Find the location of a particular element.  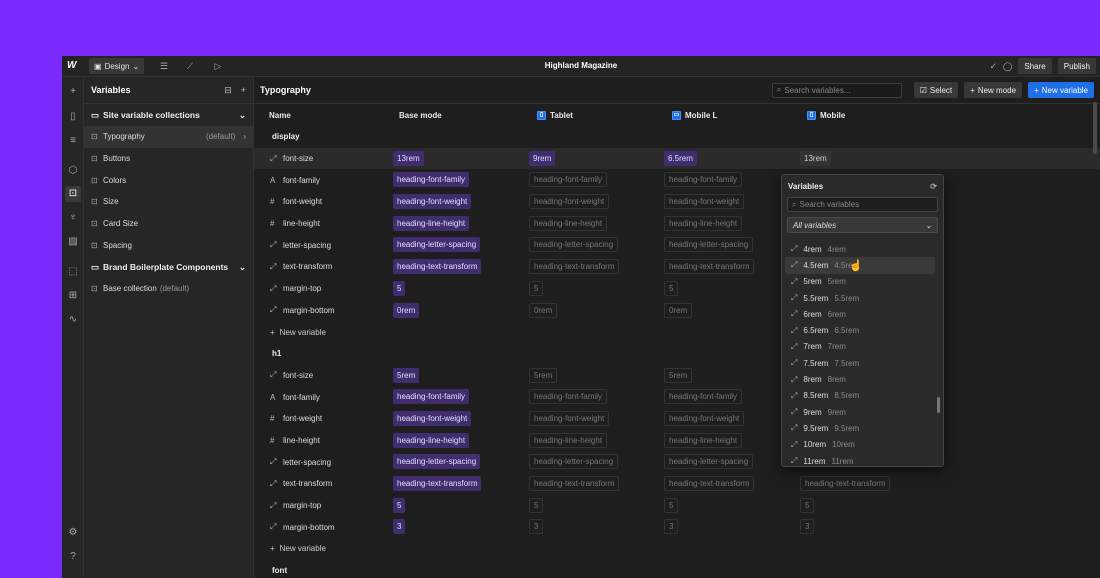

table-row: ⤢ margin-top 5 5 5 is located at coordinates (677, 289).